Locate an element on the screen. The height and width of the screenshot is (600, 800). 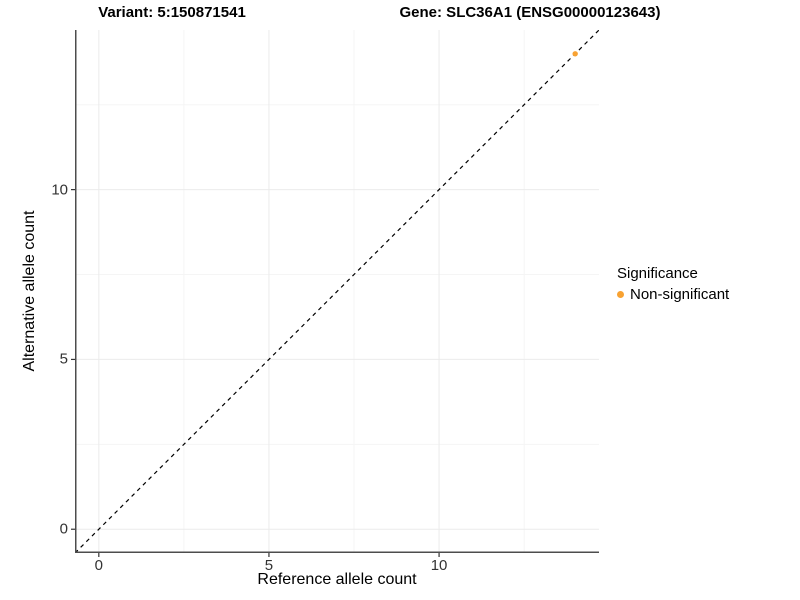
x-axis-title: Reference allele count is located at coordinates (337, 579).